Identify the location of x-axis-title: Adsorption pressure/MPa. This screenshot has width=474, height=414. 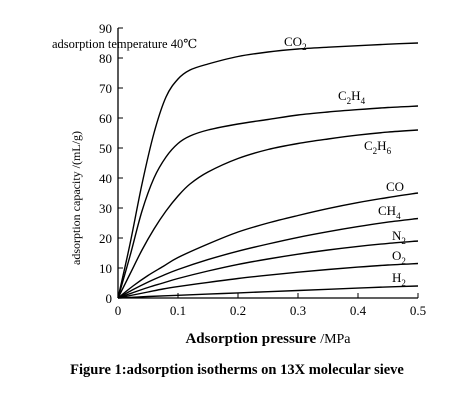
(268, 339).